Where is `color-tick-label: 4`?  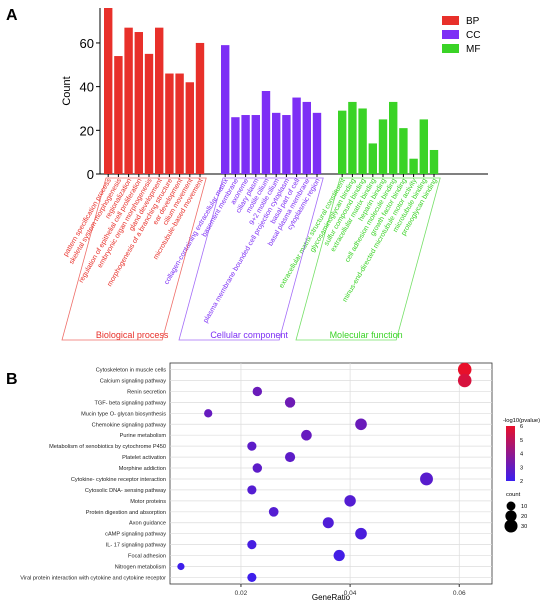 color-tick-label: 4 is located at coordinates (521, 455).